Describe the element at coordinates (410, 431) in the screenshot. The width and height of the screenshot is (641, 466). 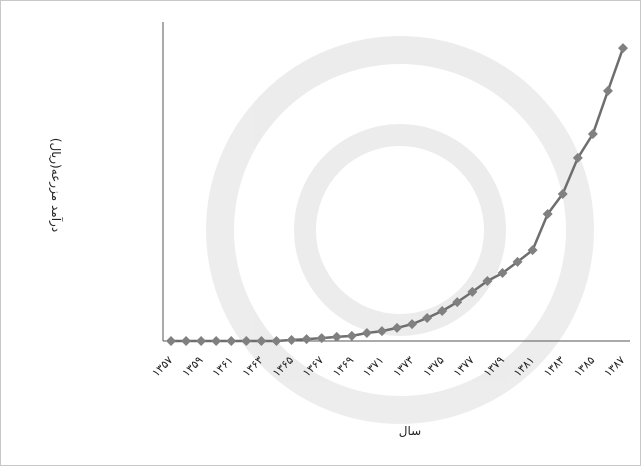
I see `x-axis-title: سال` at that location.